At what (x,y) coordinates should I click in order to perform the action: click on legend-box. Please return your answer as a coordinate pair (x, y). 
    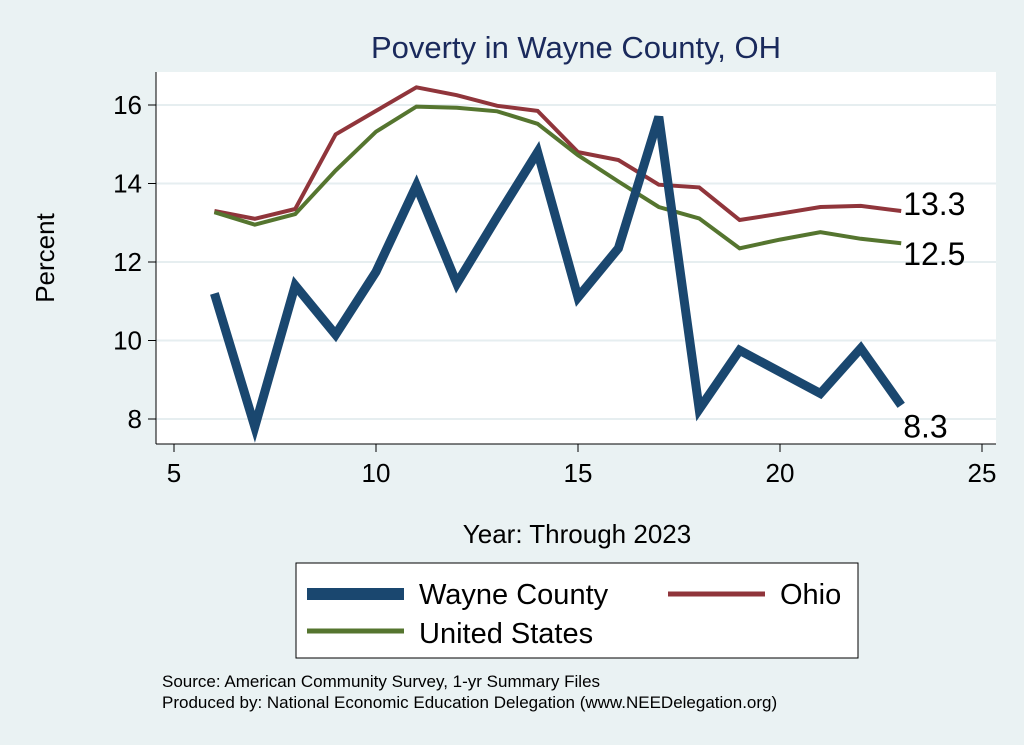
    Looking at the image, I should click on (577, 610).